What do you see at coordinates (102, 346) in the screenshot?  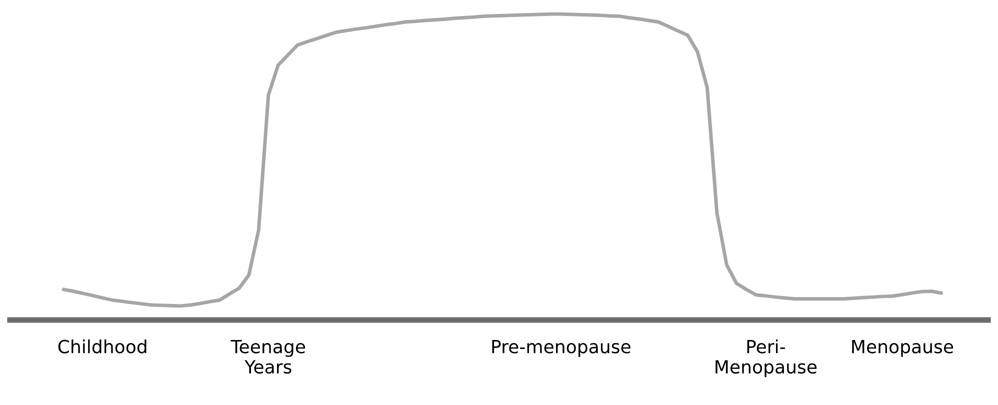 I see `x-tick-label: Childhood` at bounding box center [102, 346].